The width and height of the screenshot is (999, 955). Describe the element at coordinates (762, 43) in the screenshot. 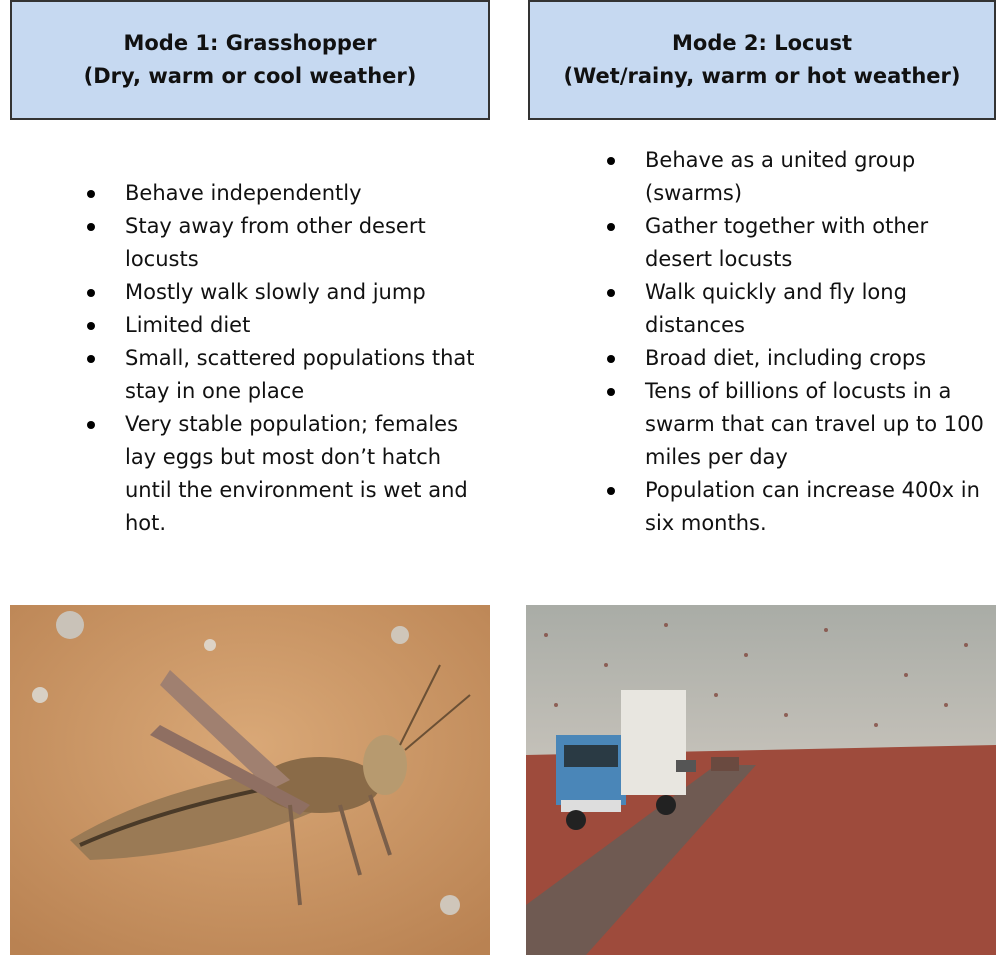

I see `column-title: Mode 2: Locust` at that location.